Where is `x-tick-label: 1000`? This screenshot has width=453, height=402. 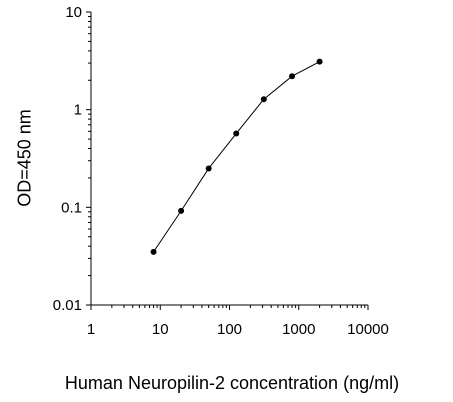
x-tick-label: 1000 is located at coordinates (298, 329).